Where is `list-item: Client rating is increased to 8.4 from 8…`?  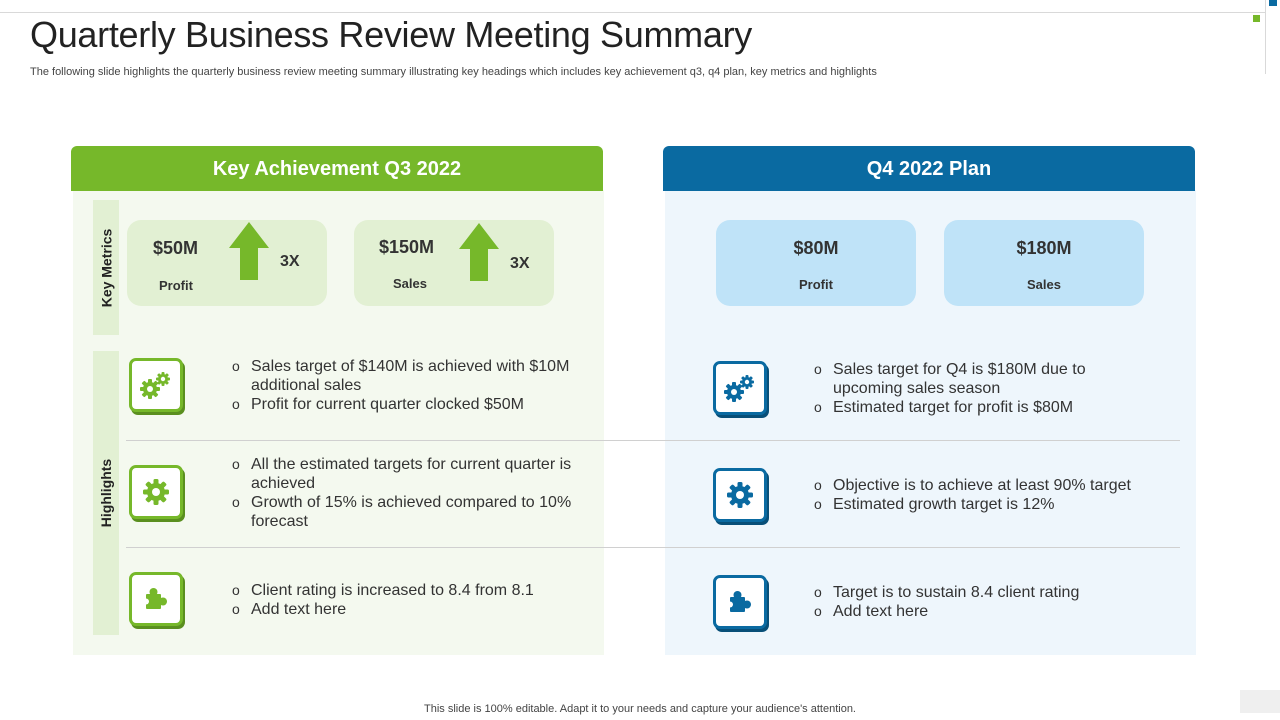
list-item: Client rating is increased to 8.4 from 8… is located at coordinates (407, 590).